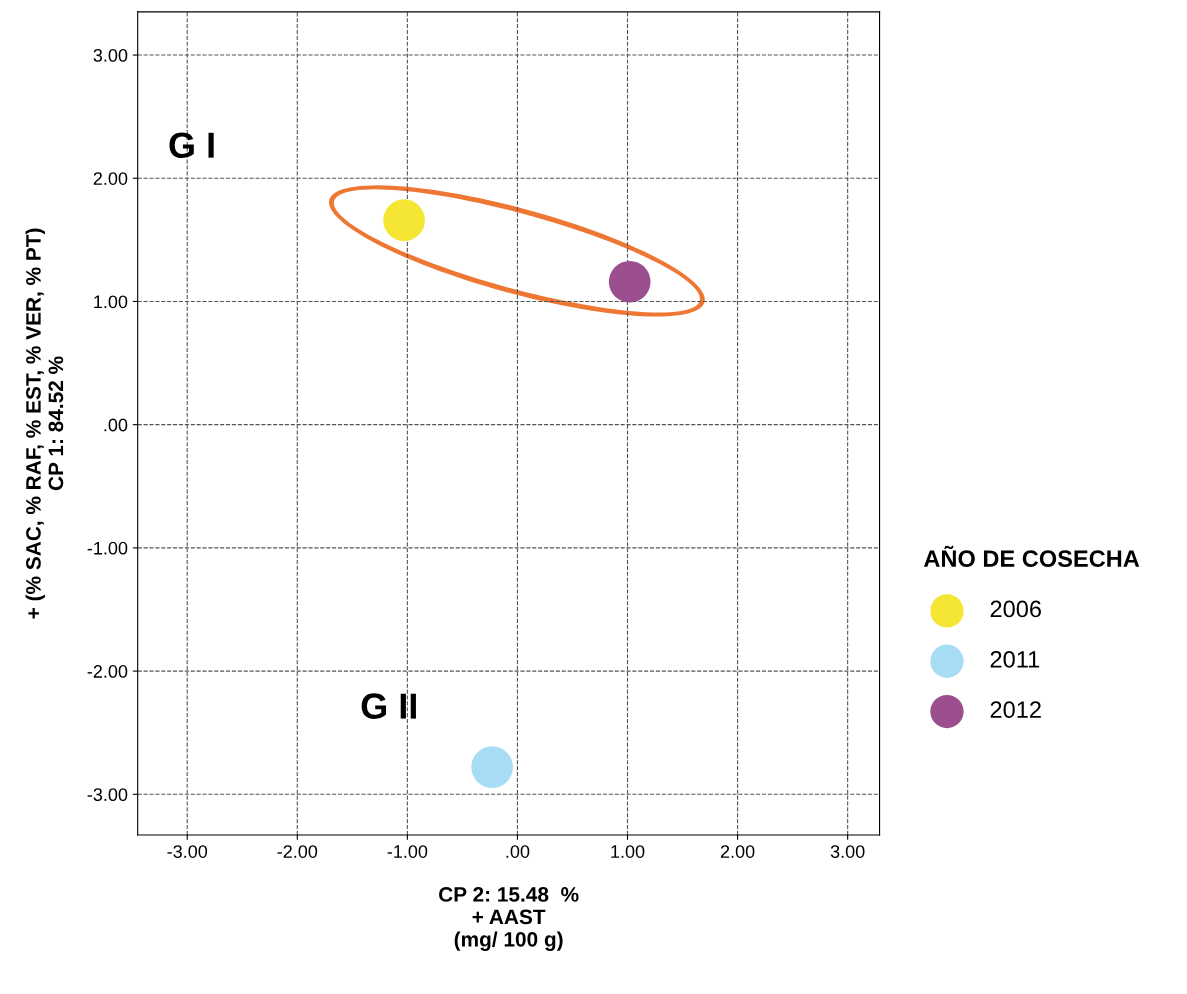  Describe the element at coordinates (628, 851) in the screenshot. I see `x-tick-label: 1.00` at that location.